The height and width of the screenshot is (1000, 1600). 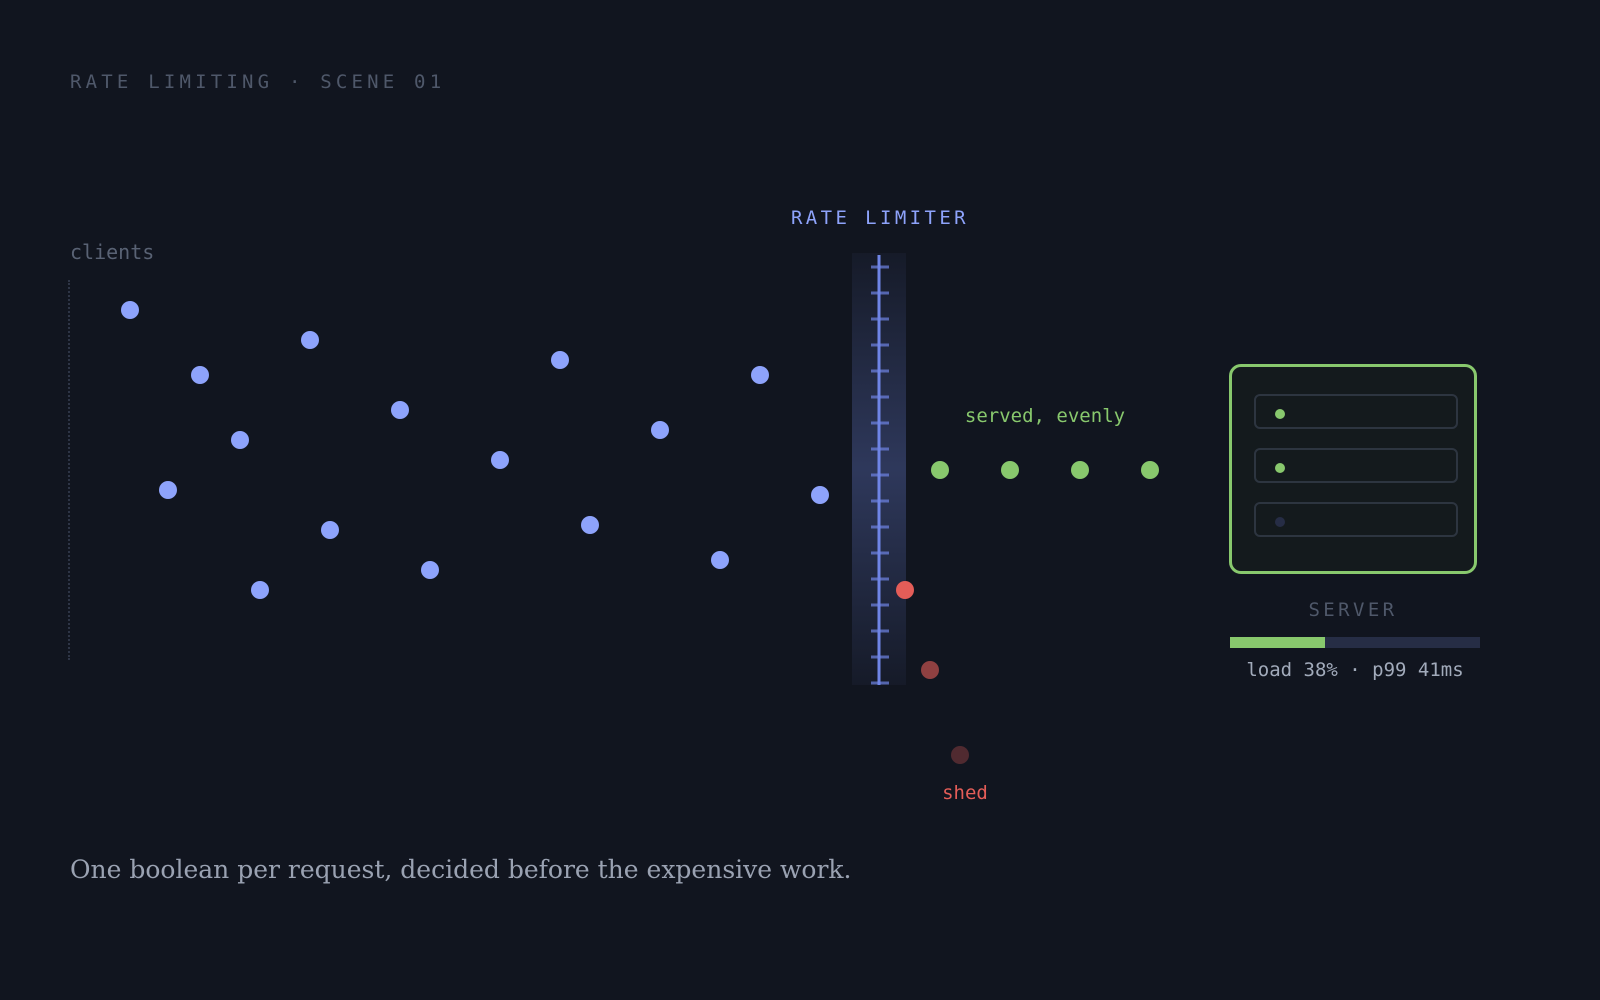 I want to click on rate-limiter-title: RATE LIMITER, so click(x=880, y=218).